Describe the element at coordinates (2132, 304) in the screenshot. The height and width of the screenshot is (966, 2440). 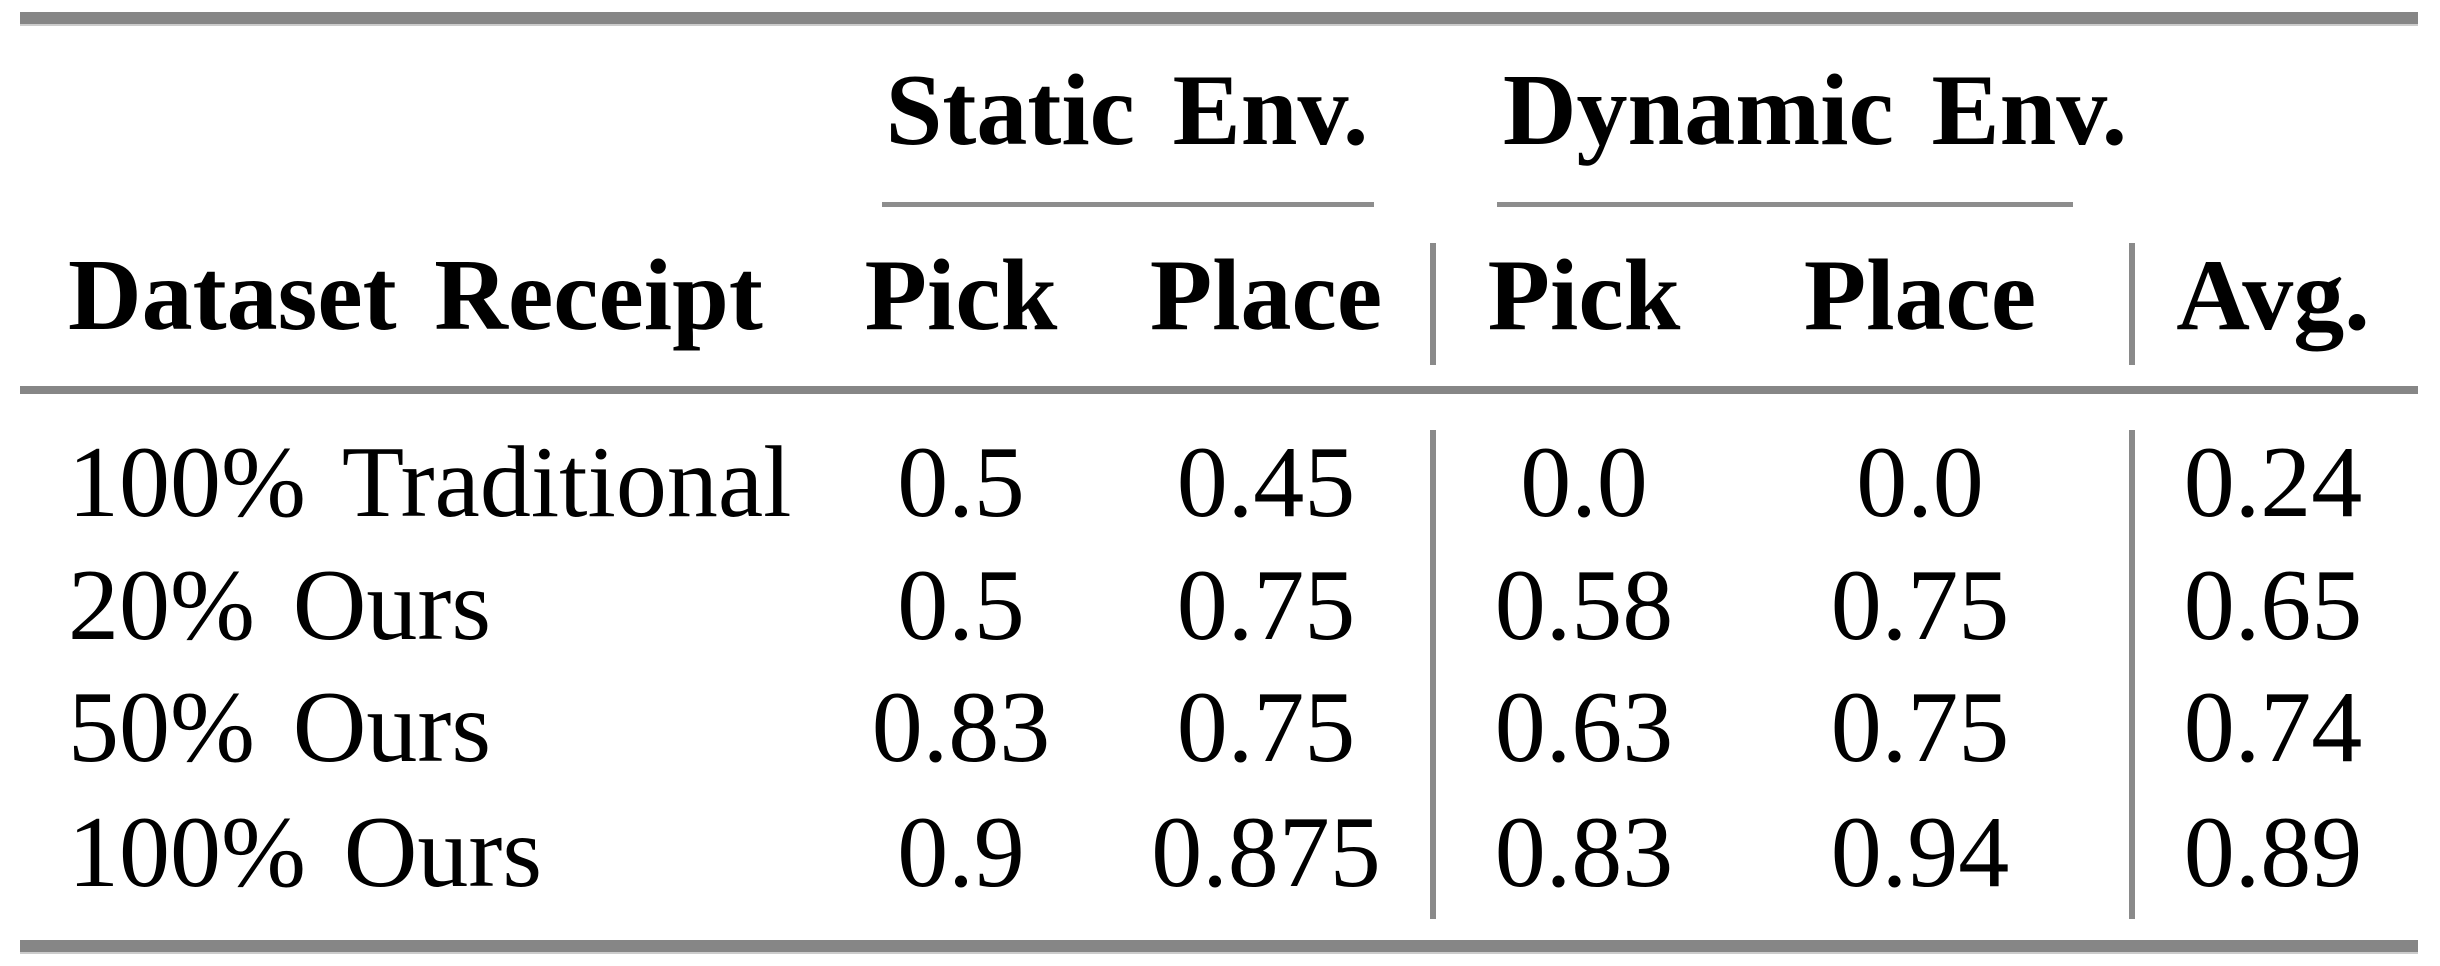
I see `vertical-separator-dynamic-avg-header` at that location.